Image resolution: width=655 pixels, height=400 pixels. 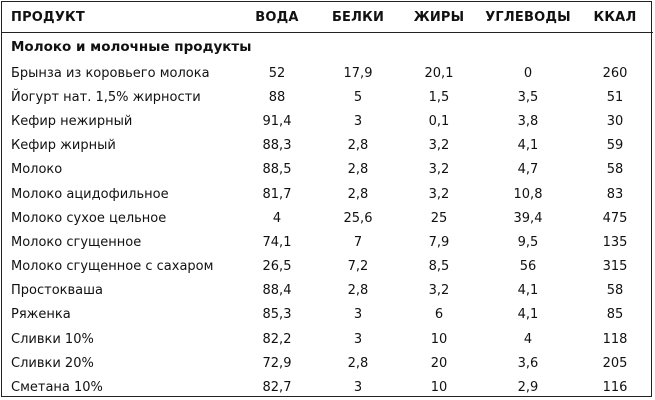 I want to click on cell-carbs: 3,5, so click(x=528, y=97).